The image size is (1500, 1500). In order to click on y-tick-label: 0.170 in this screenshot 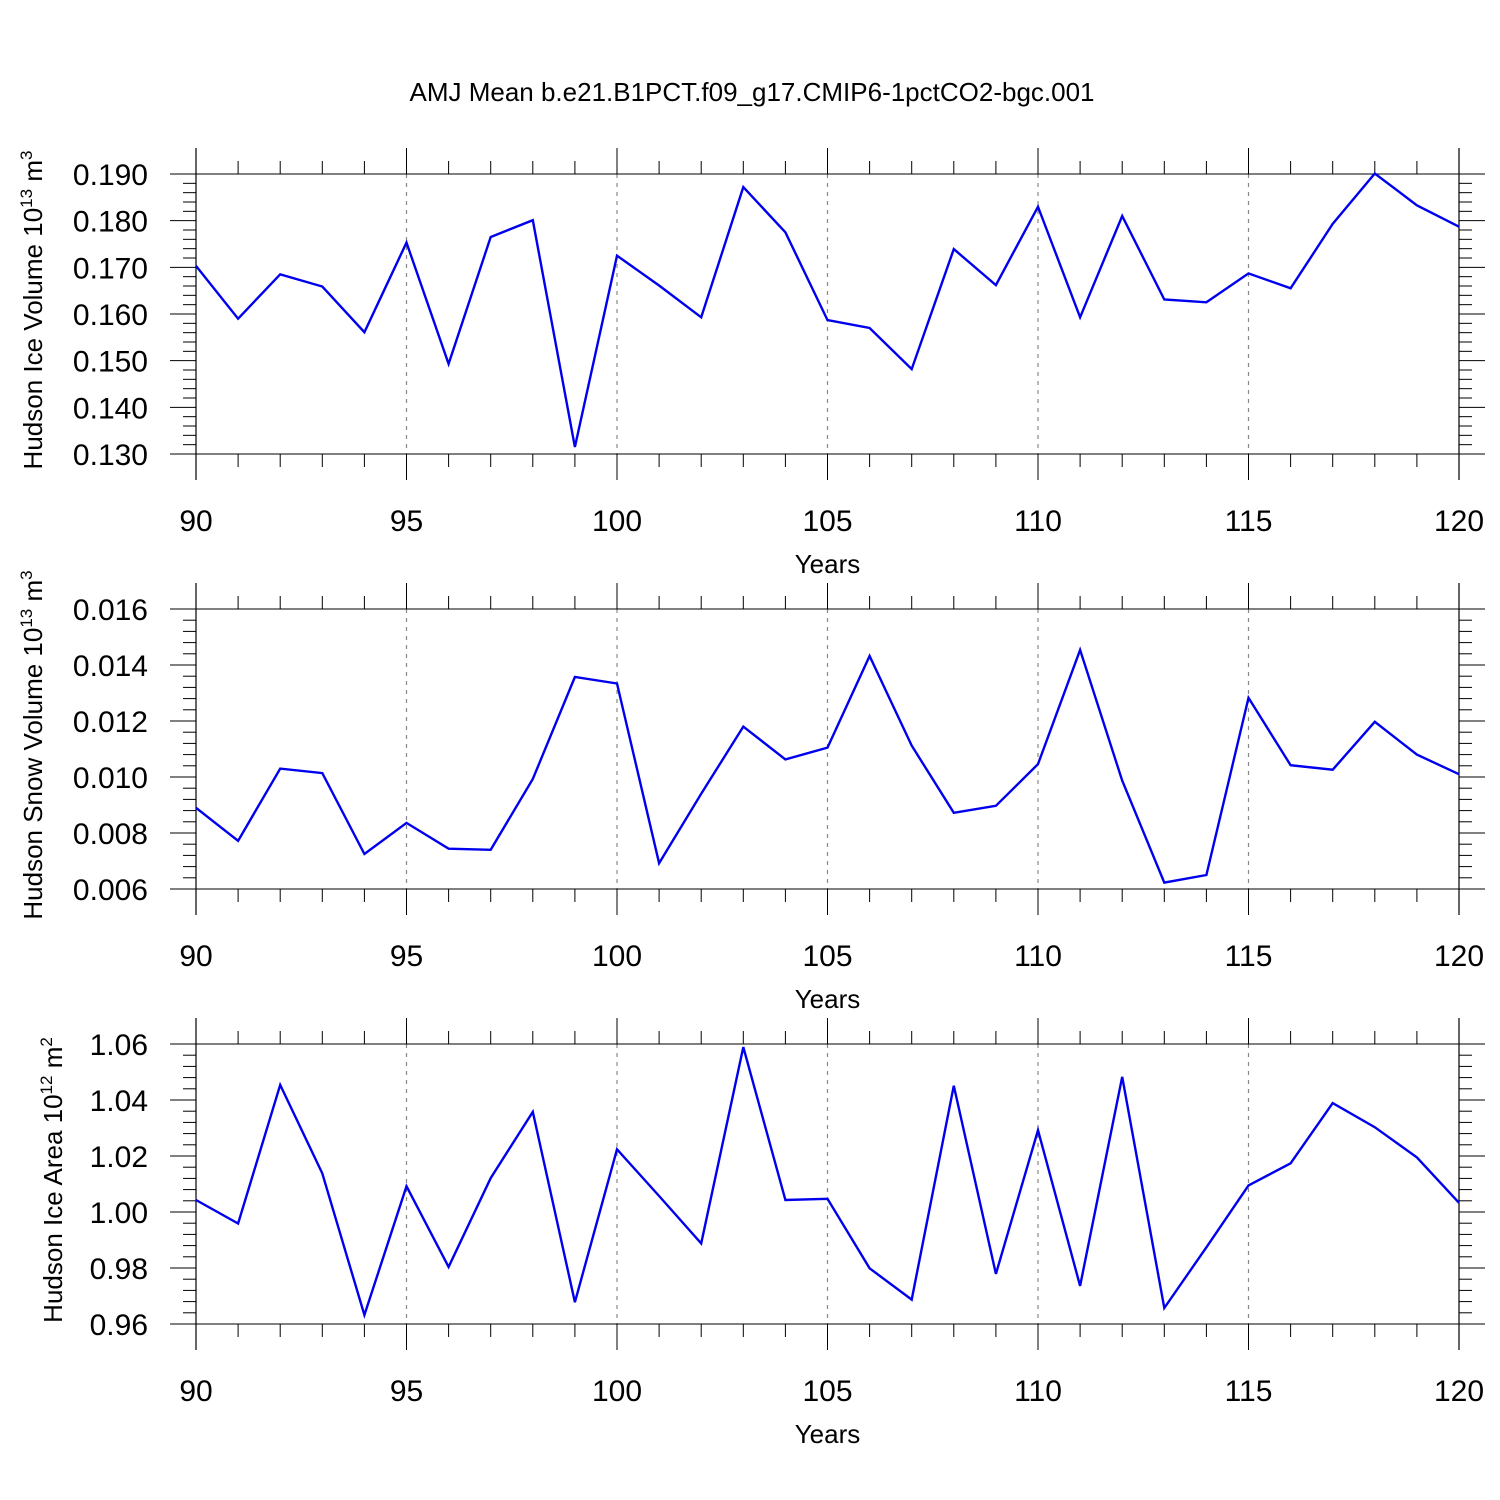, I will do `click(110, 268)`.